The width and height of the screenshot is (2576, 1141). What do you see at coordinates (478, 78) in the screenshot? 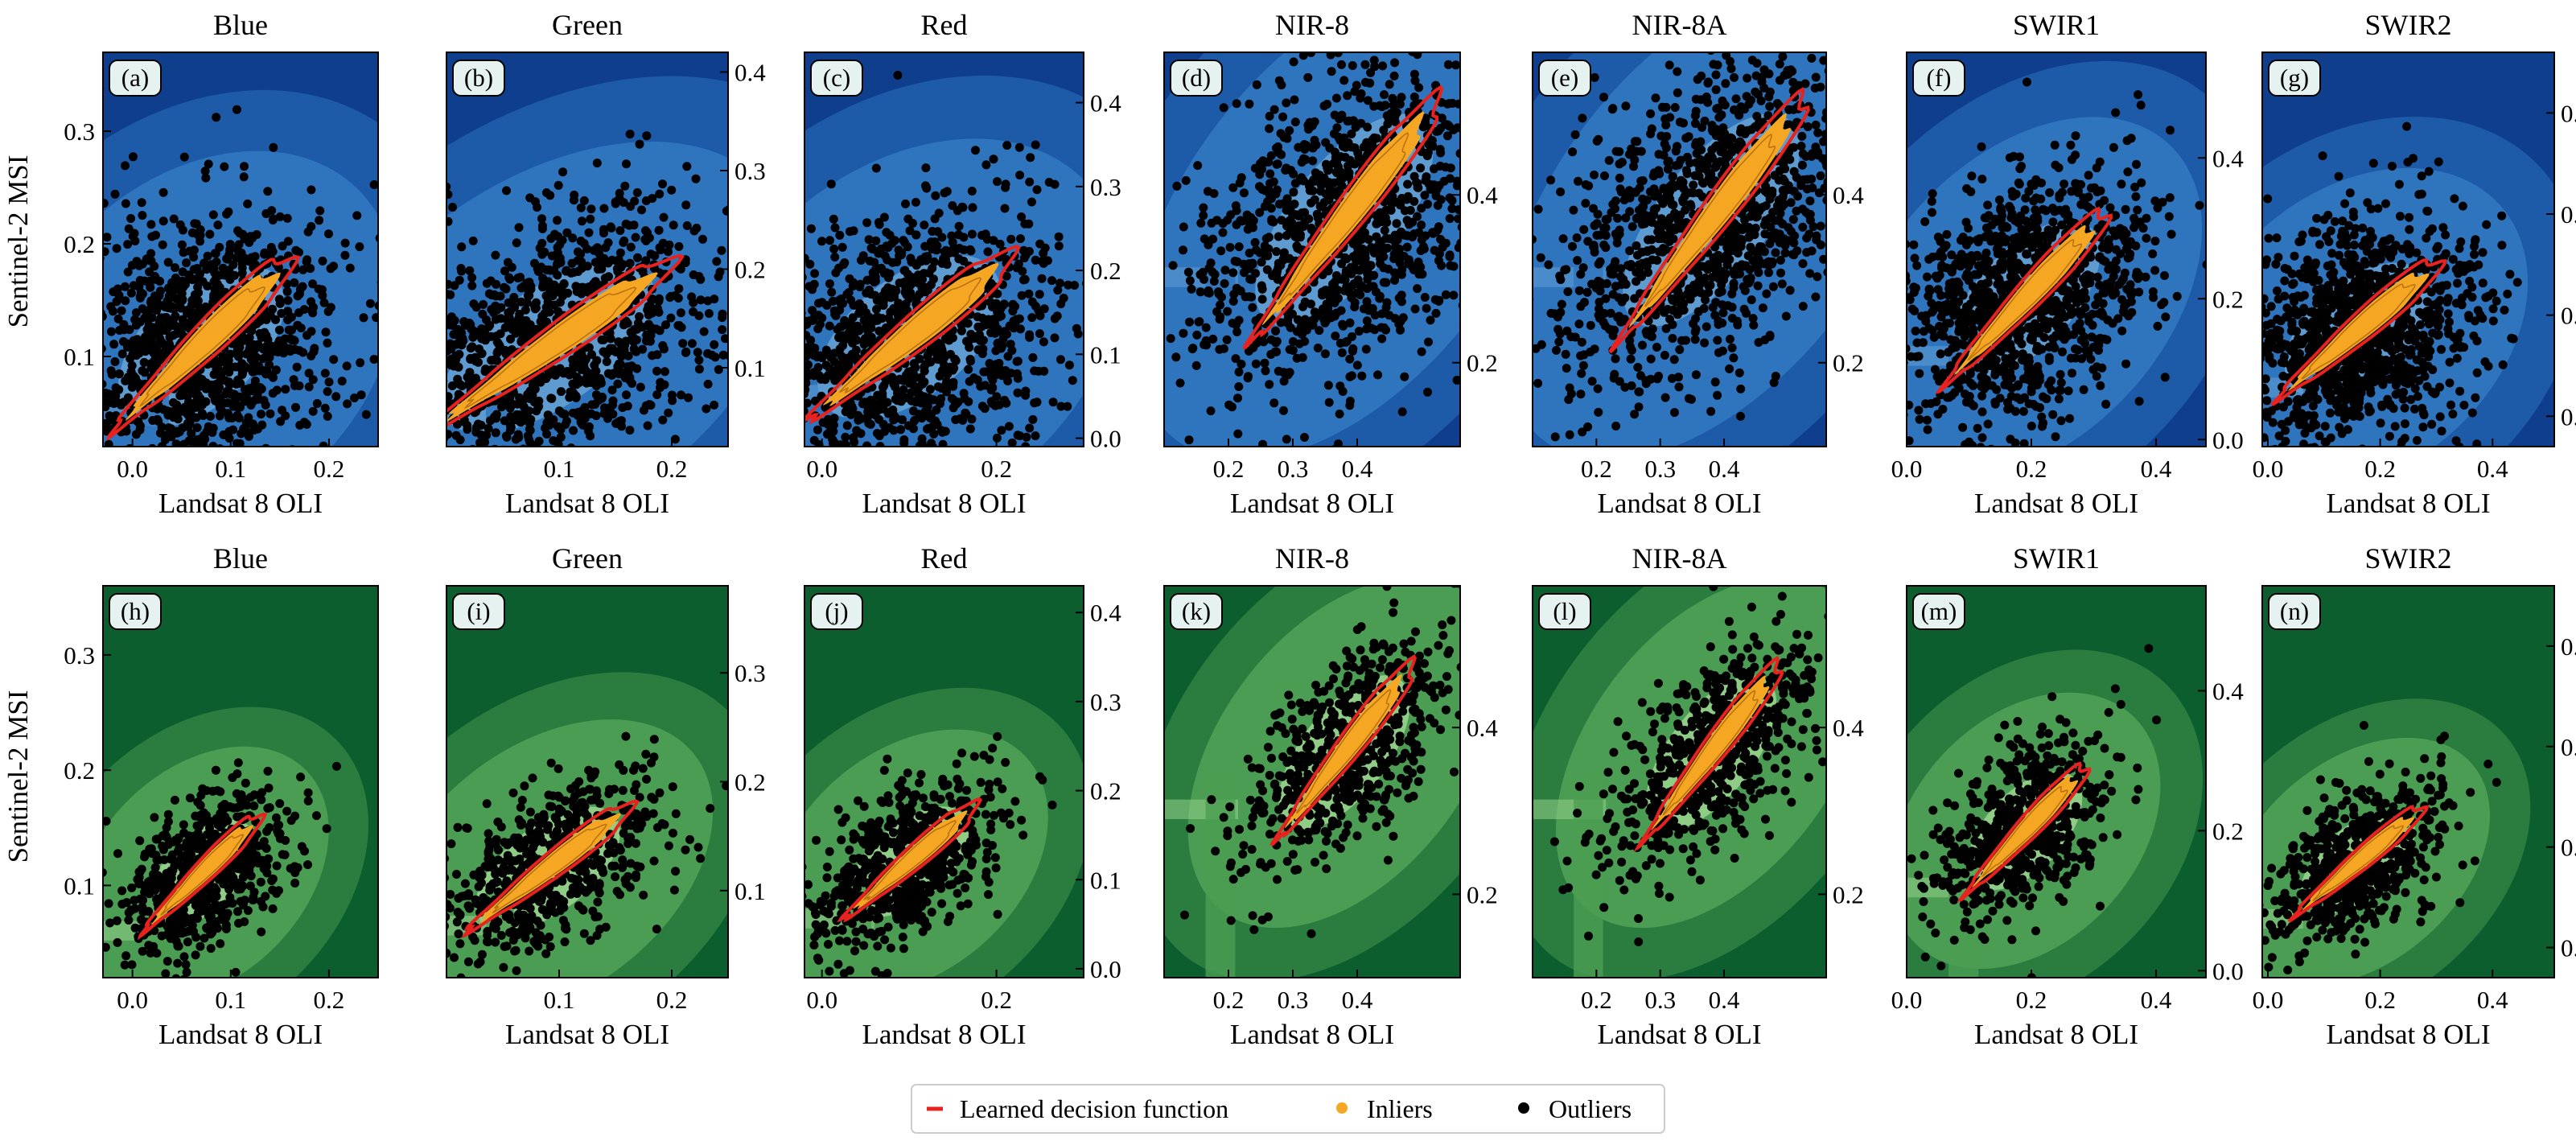
I see `panel-tag-label: (b)` at bounding box center [478, 78].